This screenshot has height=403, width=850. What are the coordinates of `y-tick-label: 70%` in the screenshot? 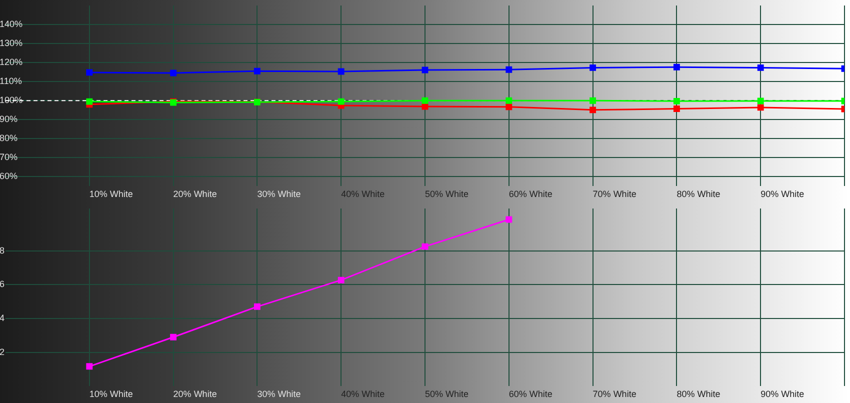 It's located at (9, 157).